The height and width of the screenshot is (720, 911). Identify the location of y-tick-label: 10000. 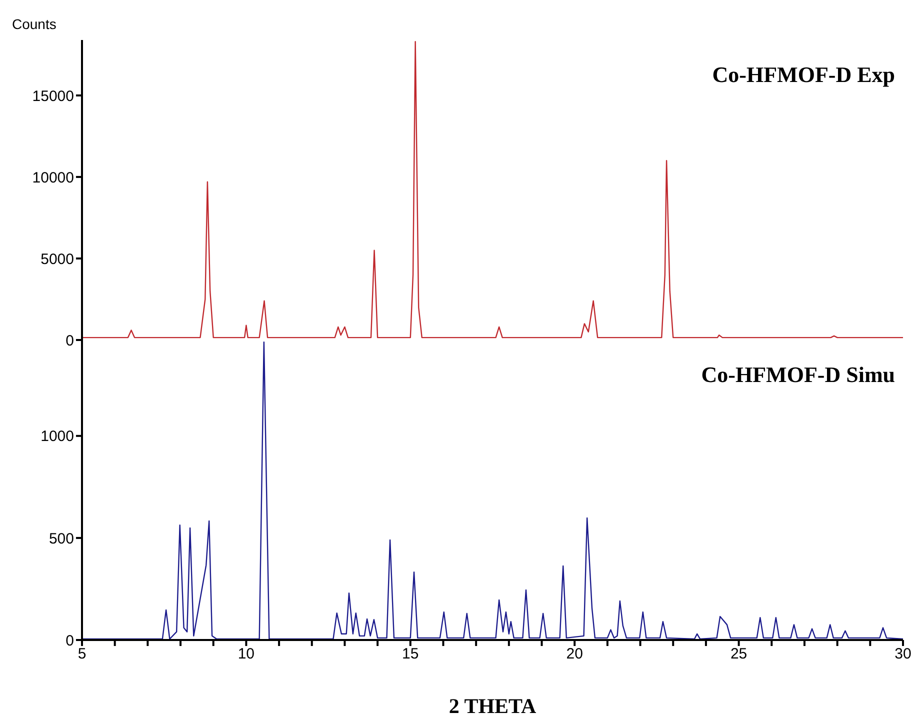
(53, 177).